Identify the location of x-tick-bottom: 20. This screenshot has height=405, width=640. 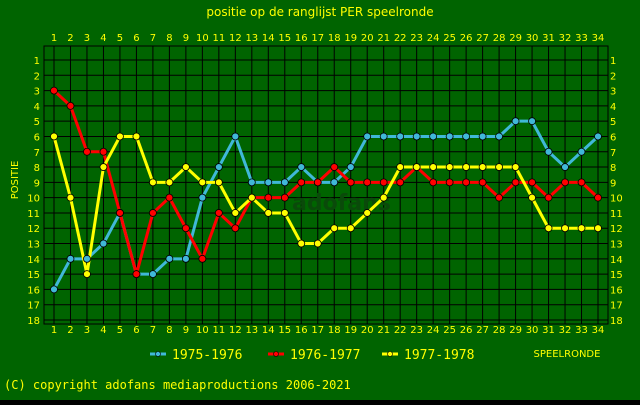
(367, 330).